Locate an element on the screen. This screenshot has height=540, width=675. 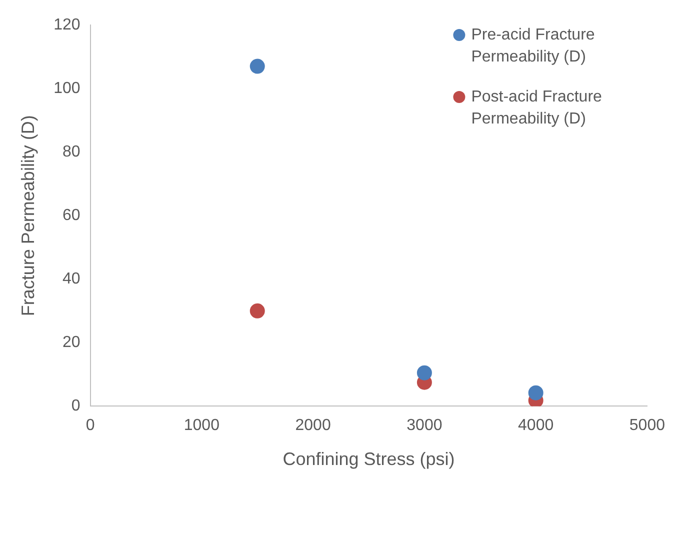
legend-label: Post-acid Fracture Permeability (D) is located at coordinates (536, 108).